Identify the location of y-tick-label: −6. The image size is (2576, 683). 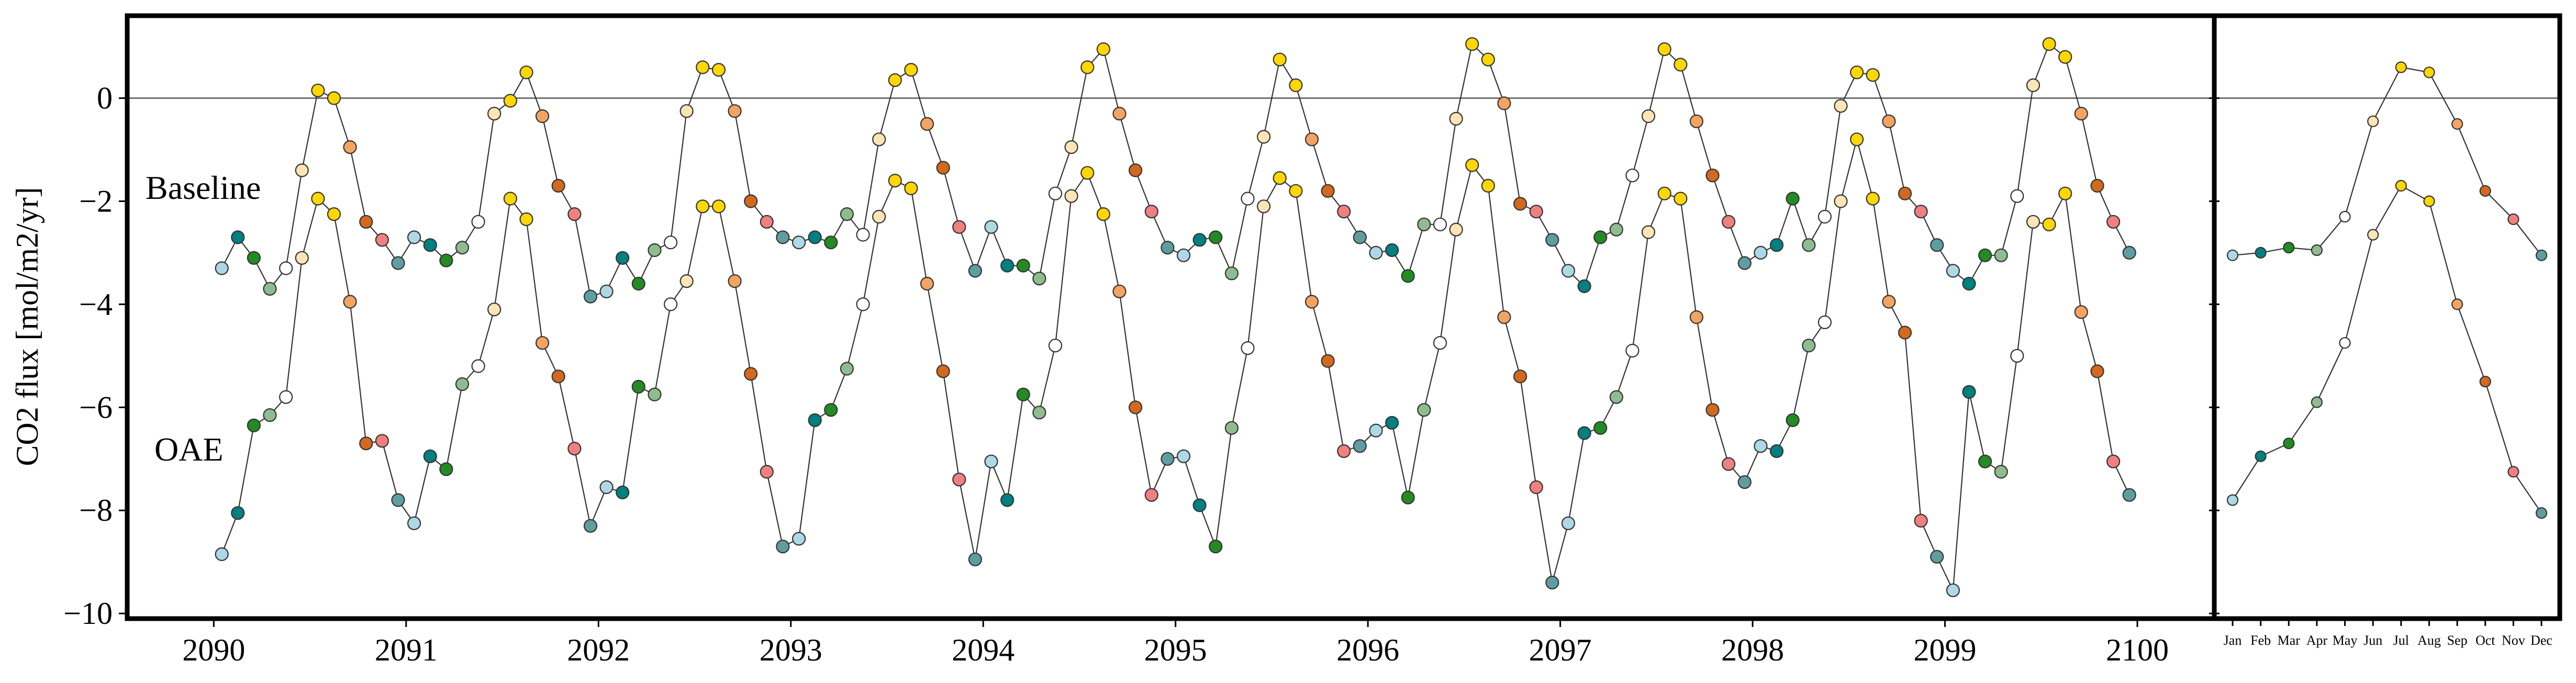
(96, 407).